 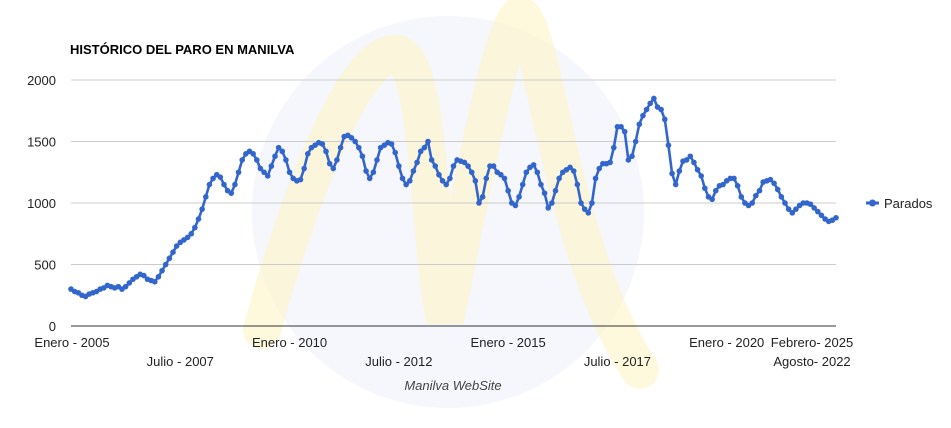 I want to click on y-tick-label: 1000, so click(x=41, y=203).